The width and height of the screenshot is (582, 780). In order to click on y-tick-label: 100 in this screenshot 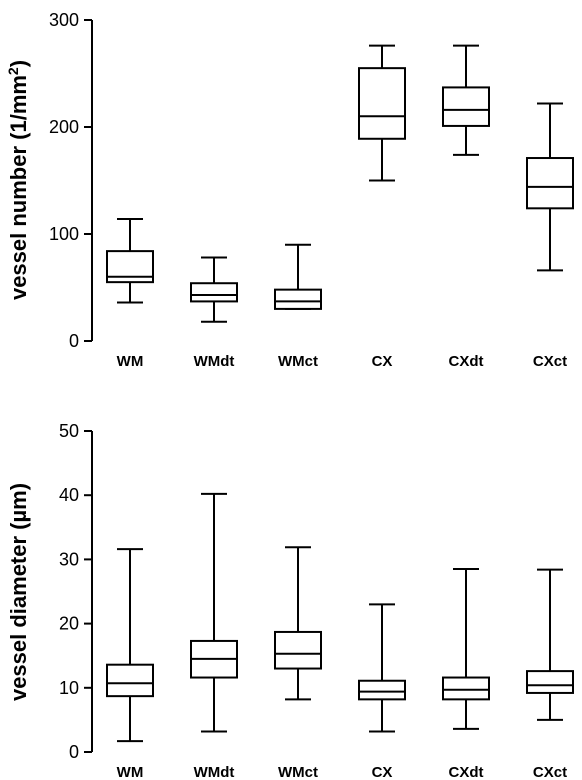, I will do `click(64, 234)`.